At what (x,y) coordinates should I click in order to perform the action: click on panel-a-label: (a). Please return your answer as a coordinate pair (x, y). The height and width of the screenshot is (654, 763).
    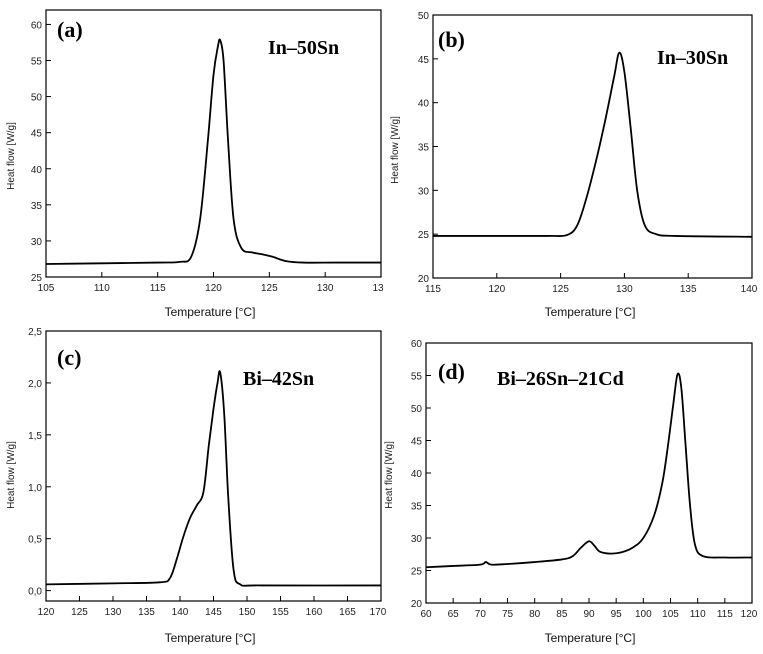
    Looking at the image, I should click on (70, 29).